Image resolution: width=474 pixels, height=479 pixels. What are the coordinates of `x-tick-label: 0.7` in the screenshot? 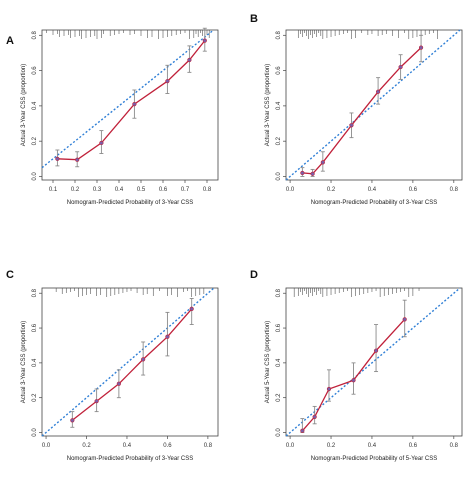 It's located at (185, 190).